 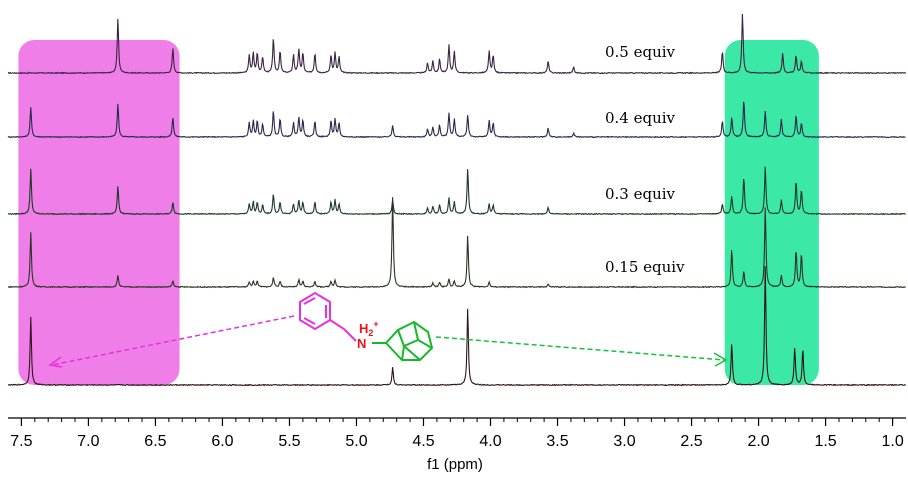 What do you see at coordinates (645, 159) in the screenshot?
I see `equiv-labels: 0.5 equiv 0.4 equiv 0.3 equiv 0.15 equiv` at bounding box center [645, 159].